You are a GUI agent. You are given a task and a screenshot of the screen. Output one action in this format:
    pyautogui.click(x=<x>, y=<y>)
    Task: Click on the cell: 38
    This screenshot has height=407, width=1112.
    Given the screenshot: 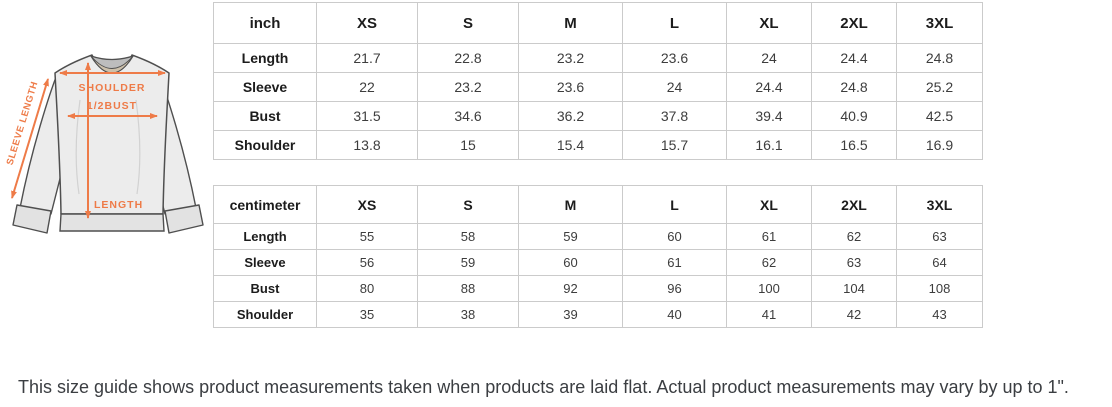 What is the action you would take?
    pyautogui.click(x=468, y=314)
    